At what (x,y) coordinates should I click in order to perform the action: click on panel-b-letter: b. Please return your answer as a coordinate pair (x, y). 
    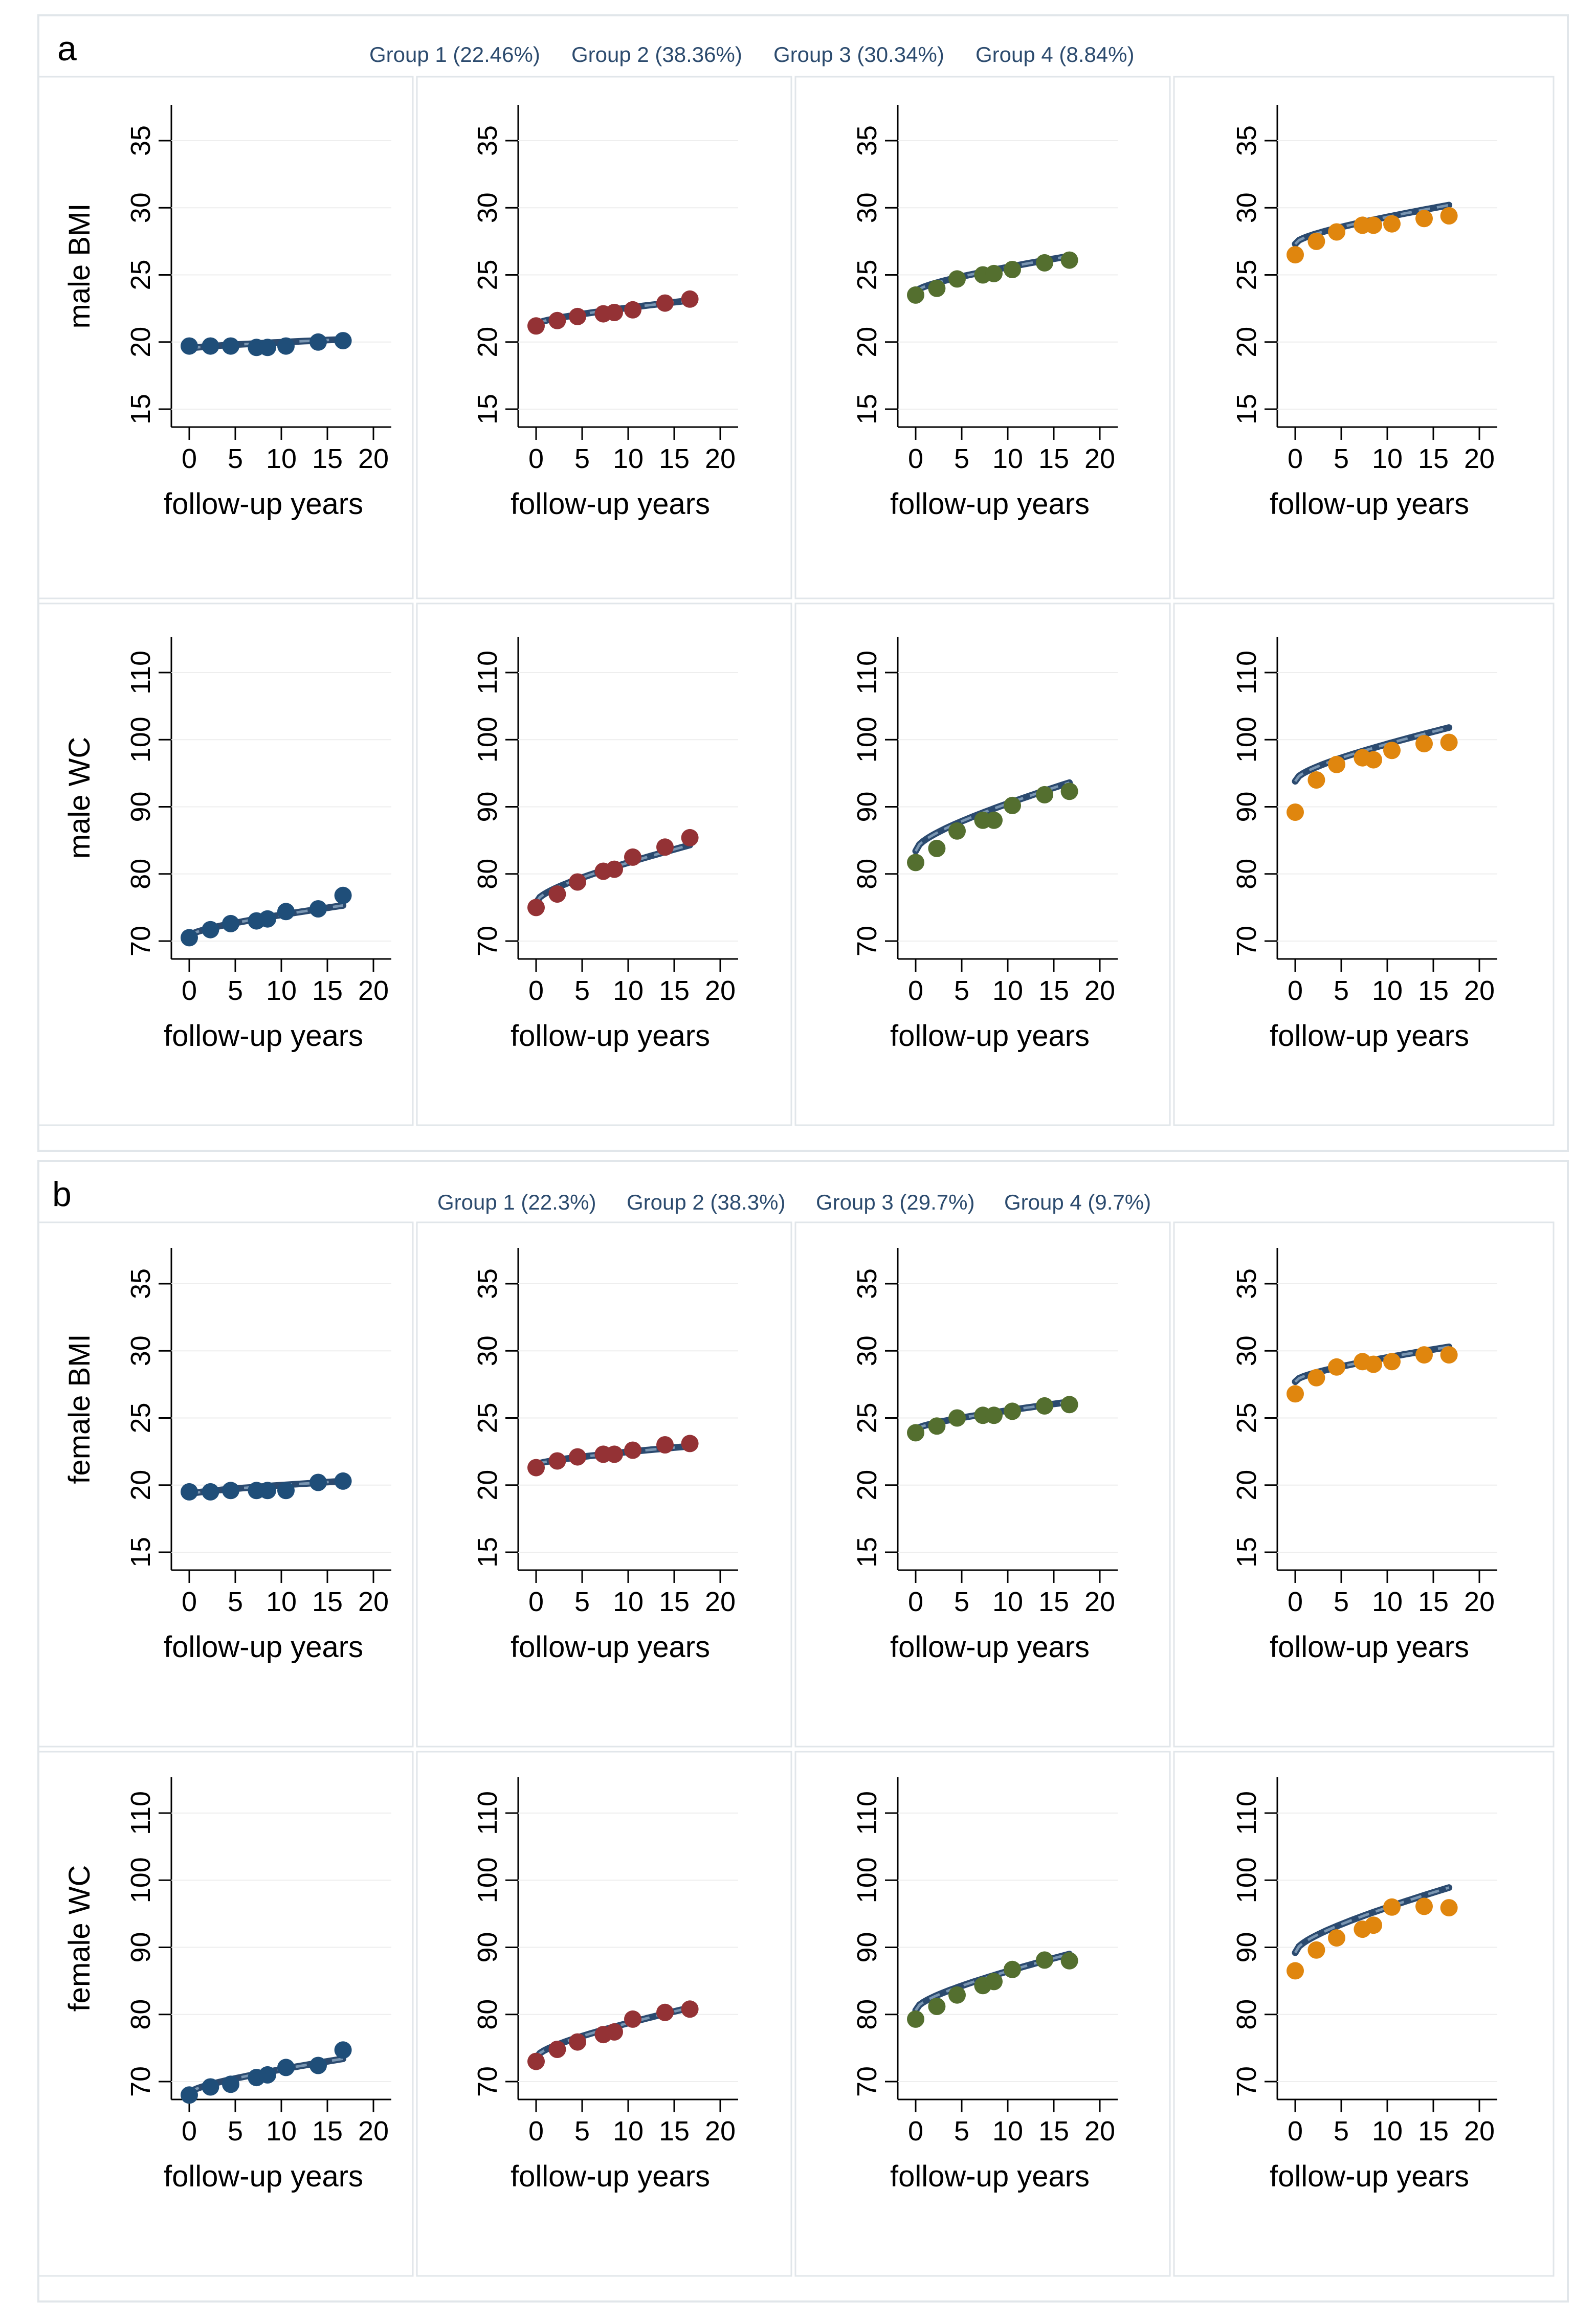
    Looking at the image, I should click on (62, 1194).